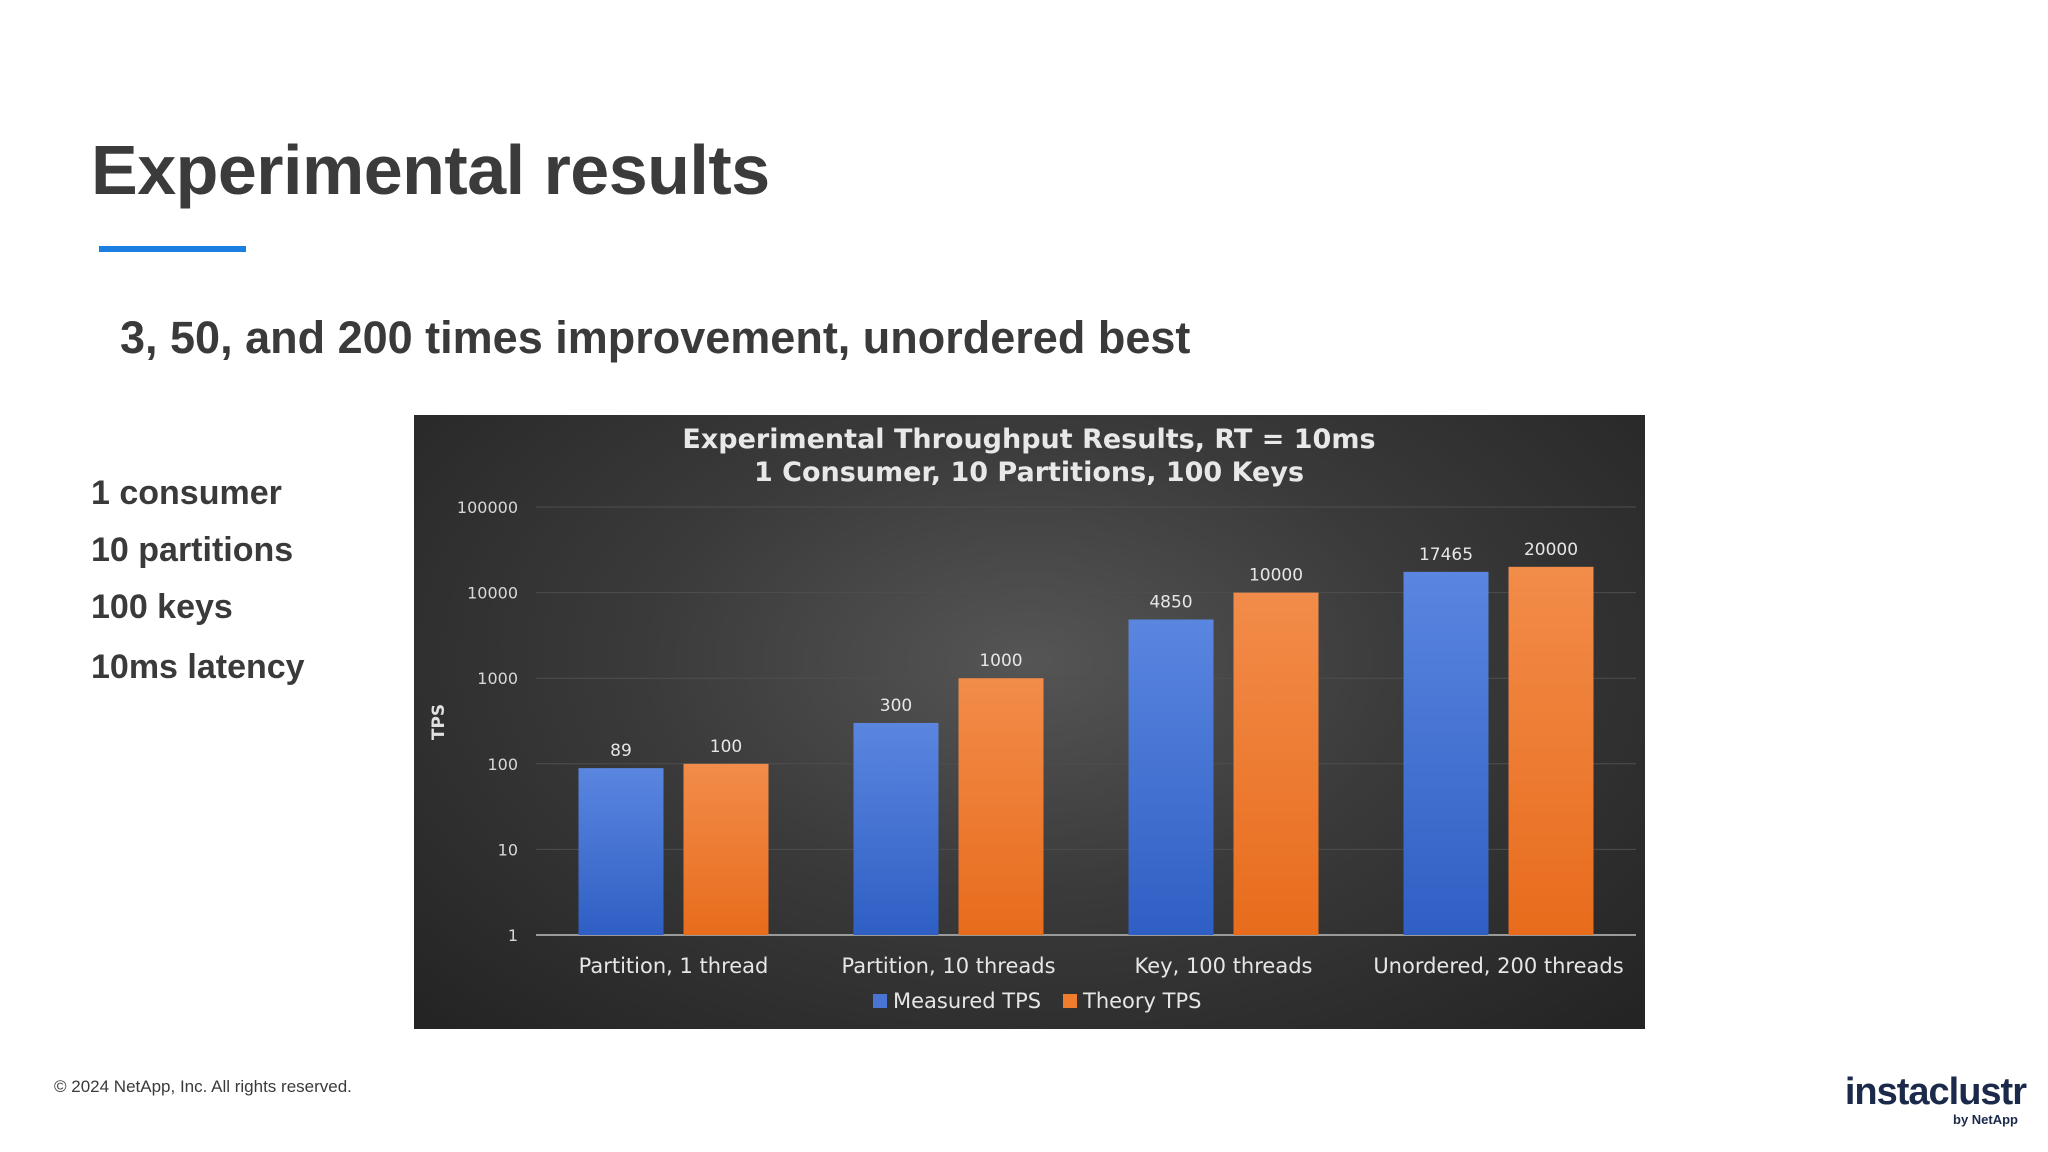 This screenshot has width=2048, height=1152. What do you see at coordinates (1551, 550) in the screenshot?
I see `bar-value-label: 20000` at bounding box center [1551, 550].